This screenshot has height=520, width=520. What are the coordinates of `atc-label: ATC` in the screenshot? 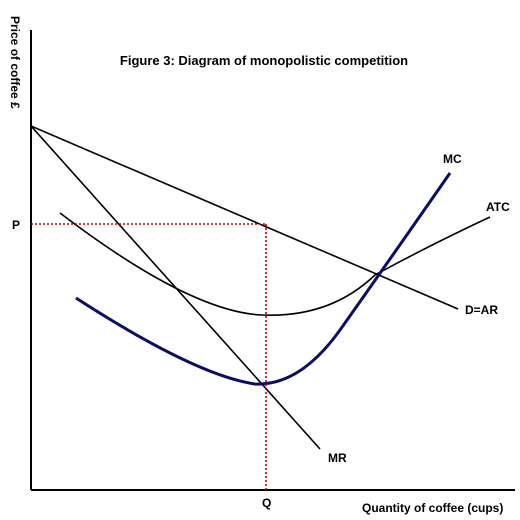 It's located at (498, 207).